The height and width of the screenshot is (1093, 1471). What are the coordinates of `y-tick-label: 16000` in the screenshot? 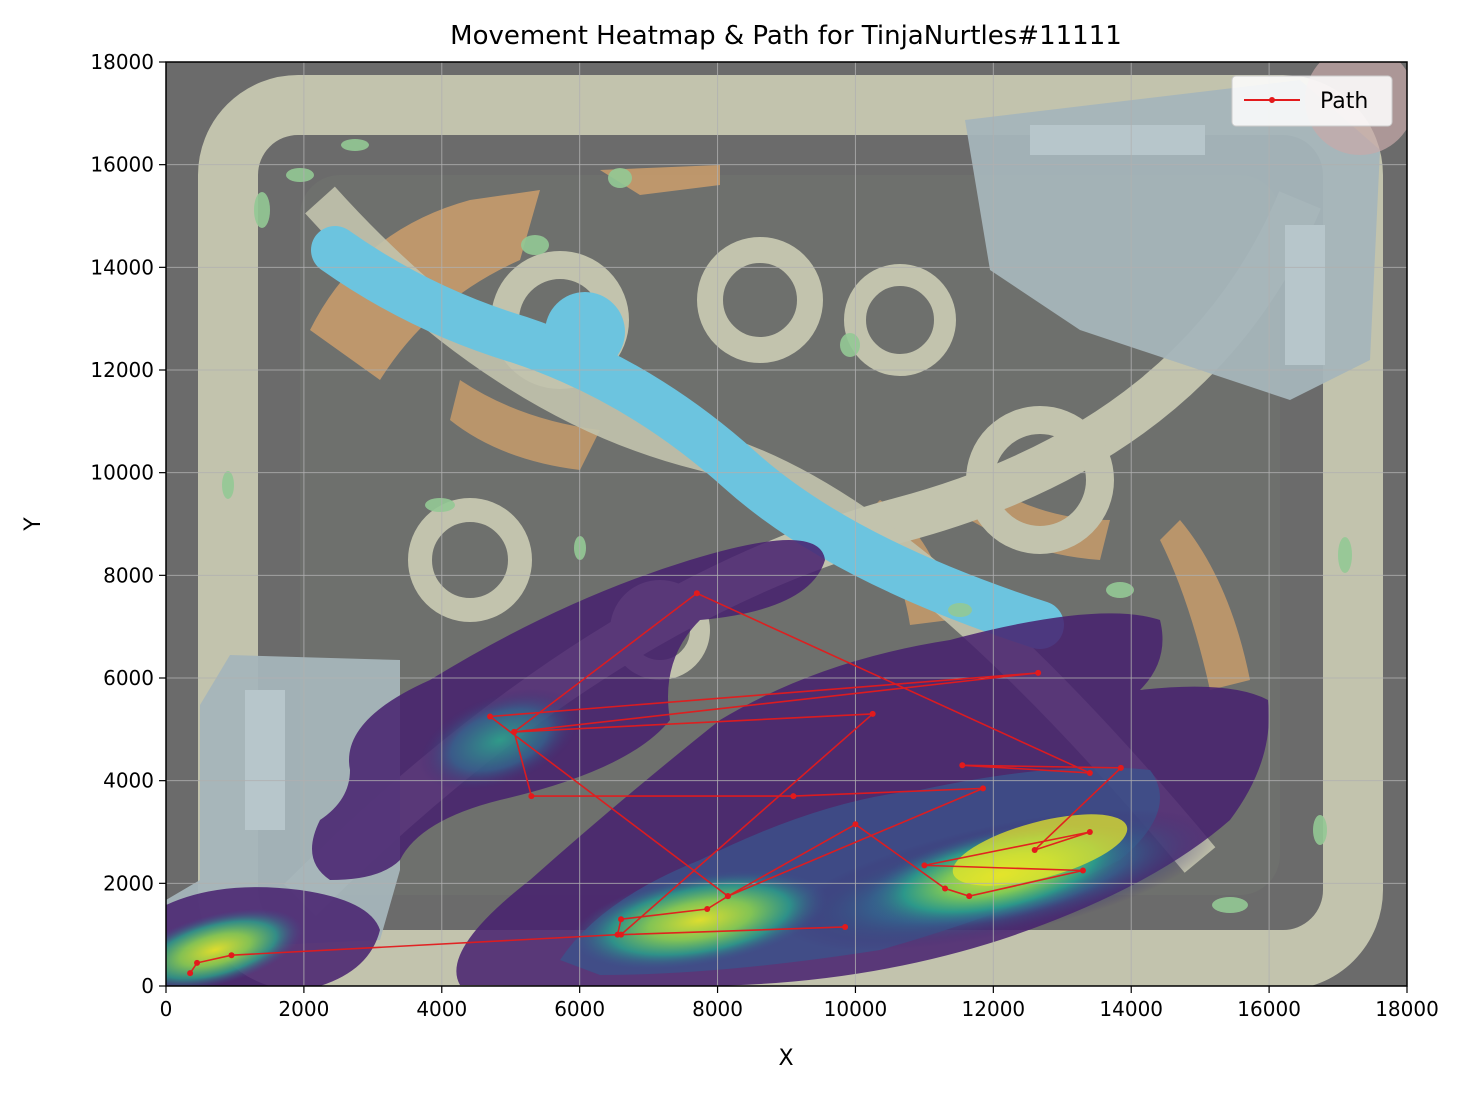 It's located at (122, 165).